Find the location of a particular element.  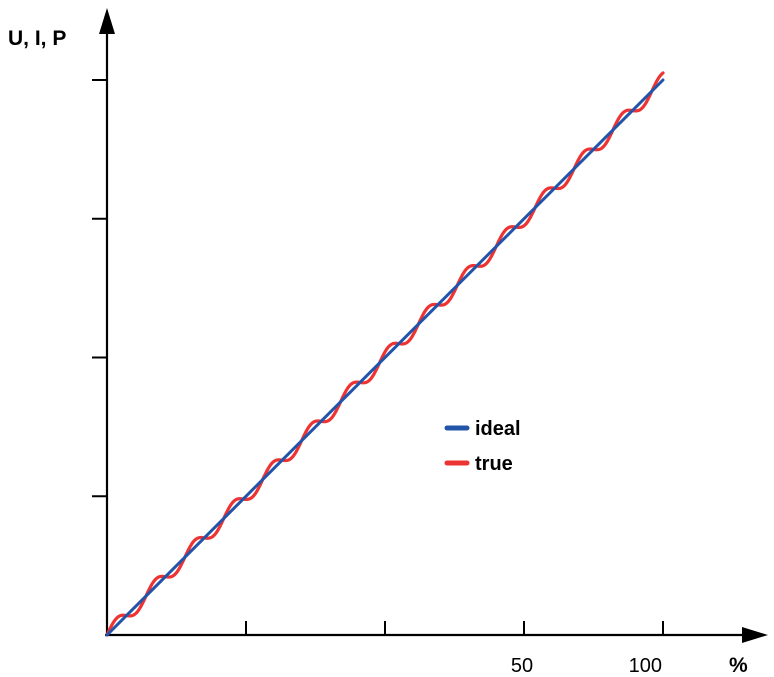

y-axis-label: U, I, P is located at coordinates (37, 38).